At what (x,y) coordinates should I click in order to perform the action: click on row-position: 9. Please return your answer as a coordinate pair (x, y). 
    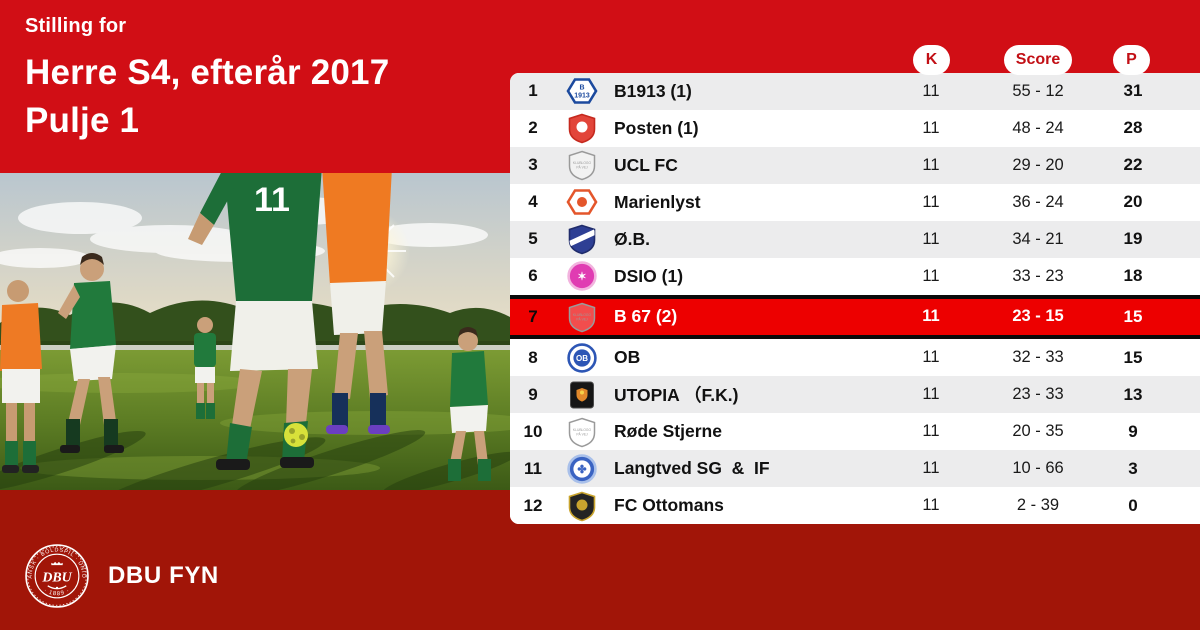
    Looking at the image, I should click on (533, 394).